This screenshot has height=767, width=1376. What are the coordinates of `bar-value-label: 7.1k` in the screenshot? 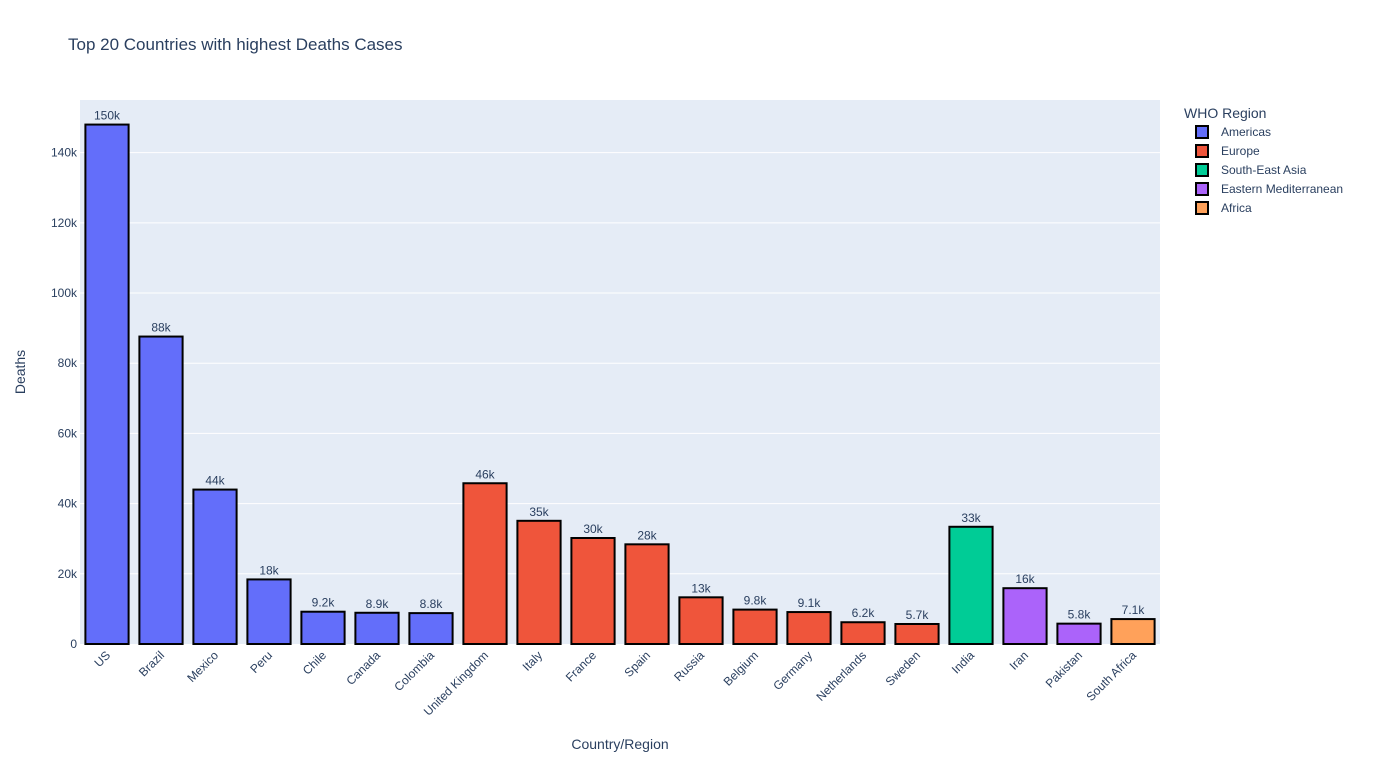 It's located at (1134, 610).